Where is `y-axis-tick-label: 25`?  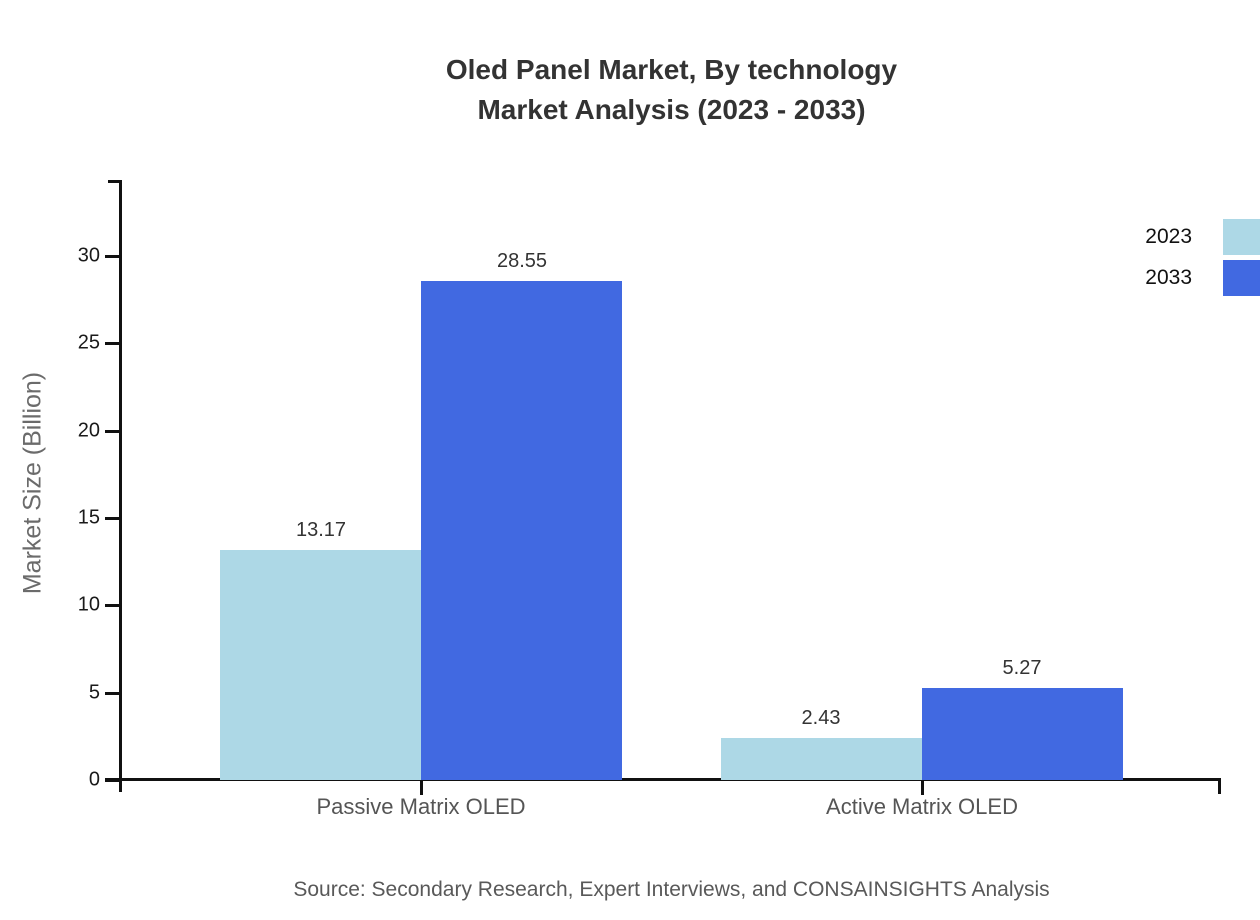
y-axis-tick-label: 25 is located at coordinates (88, 342).